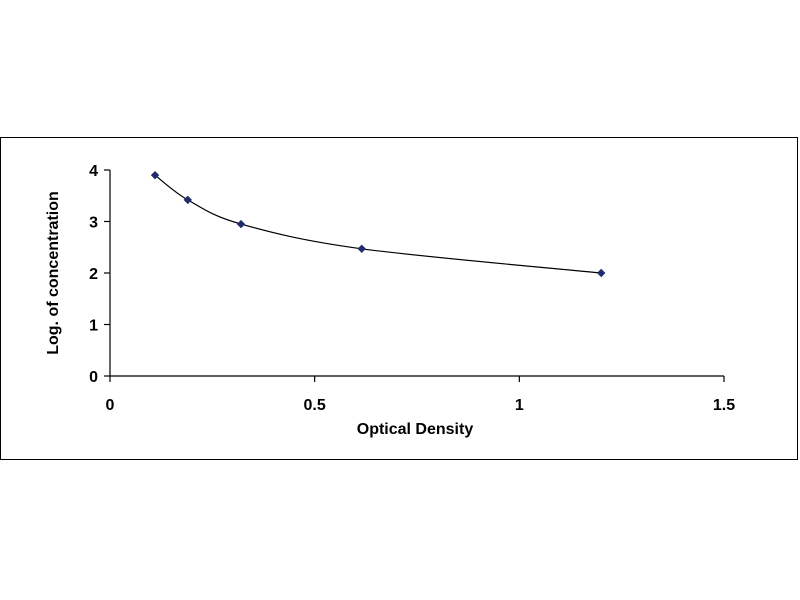 The width and height of the screenshot is (800, 600). Describe the element at coordinates (315, 405) in the screenshot. I see `x-tick-label: 0.5` at that location.